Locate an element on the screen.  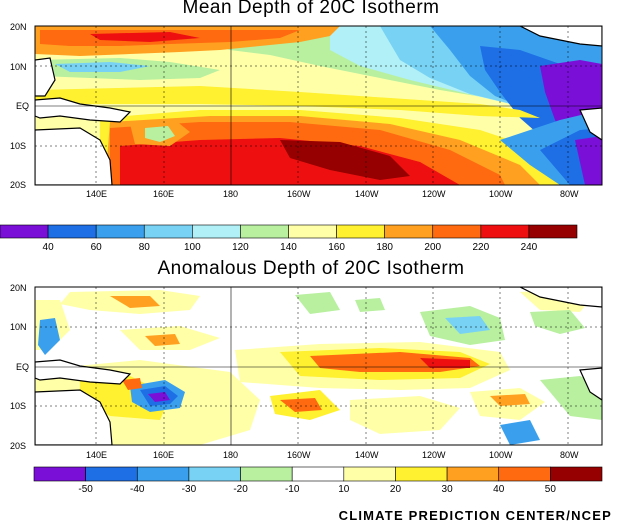
anomaly-colorbar-label: 20 is located at coordinates (396, 489).